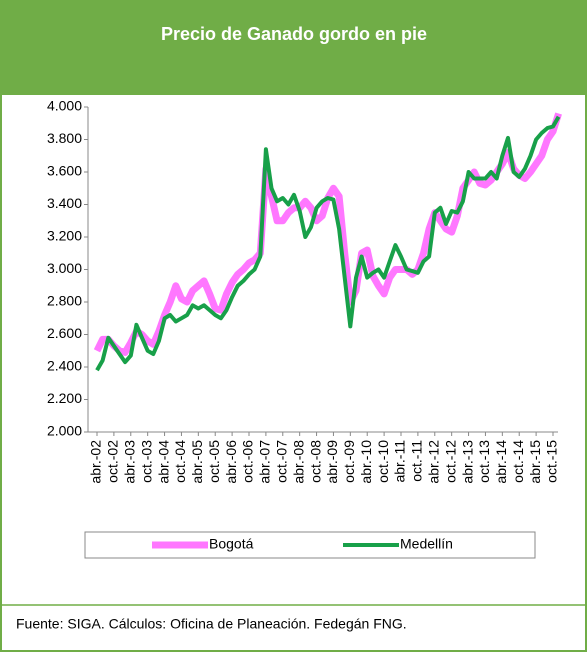 Image resolution: width=587 pixels, height=652 pixels. I want to click on x-tick-label: oct.-02, so click(113, 461).